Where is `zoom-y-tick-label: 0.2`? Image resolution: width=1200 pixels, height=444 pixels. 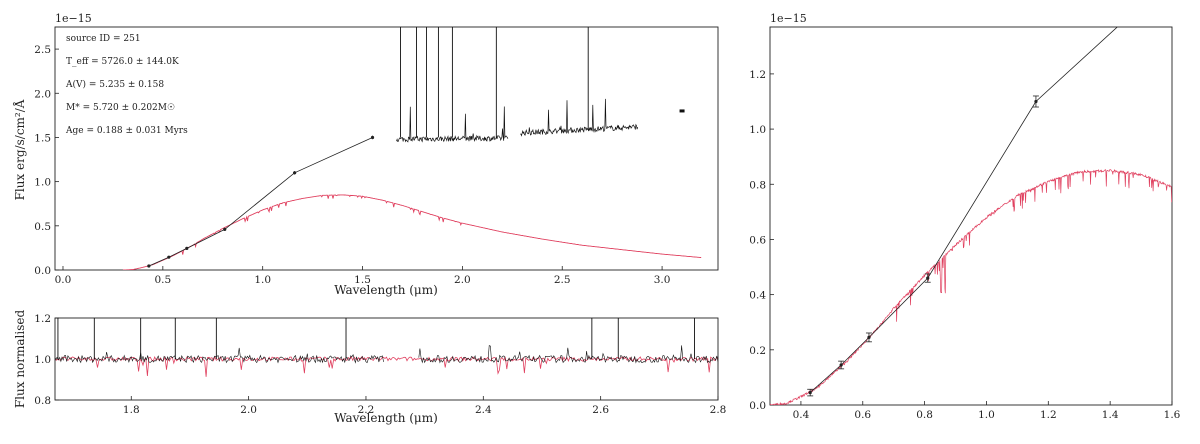 zoom-y-tick-label: 0.2 is located at coordinates (757, 351).